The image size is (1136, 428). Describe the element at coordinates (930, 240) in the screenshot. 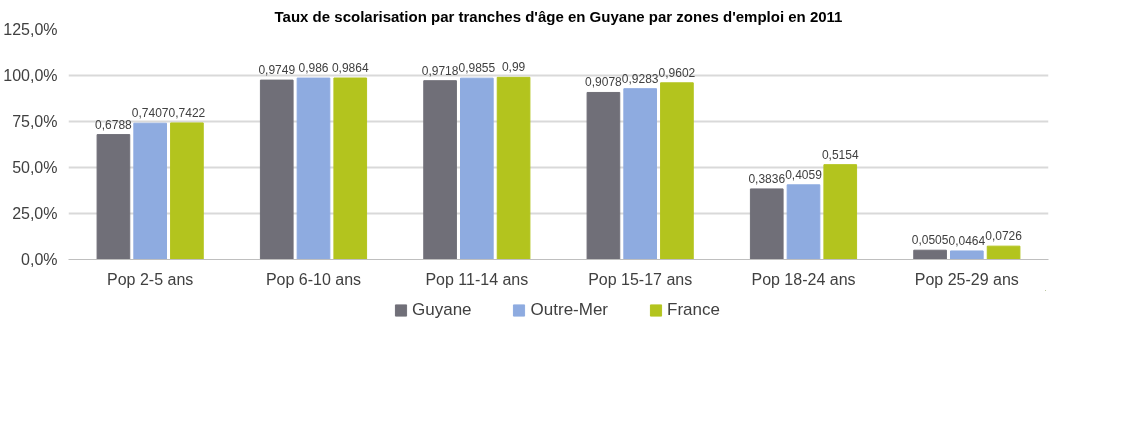

I see `data-label: 0,0505` at that location.